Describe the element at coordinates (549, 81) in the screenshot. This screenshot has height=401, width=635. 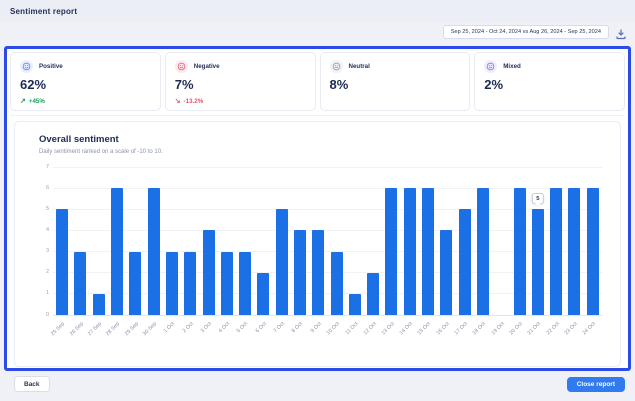
I see `stat-card-mixed: Mixed 2%` at that location.